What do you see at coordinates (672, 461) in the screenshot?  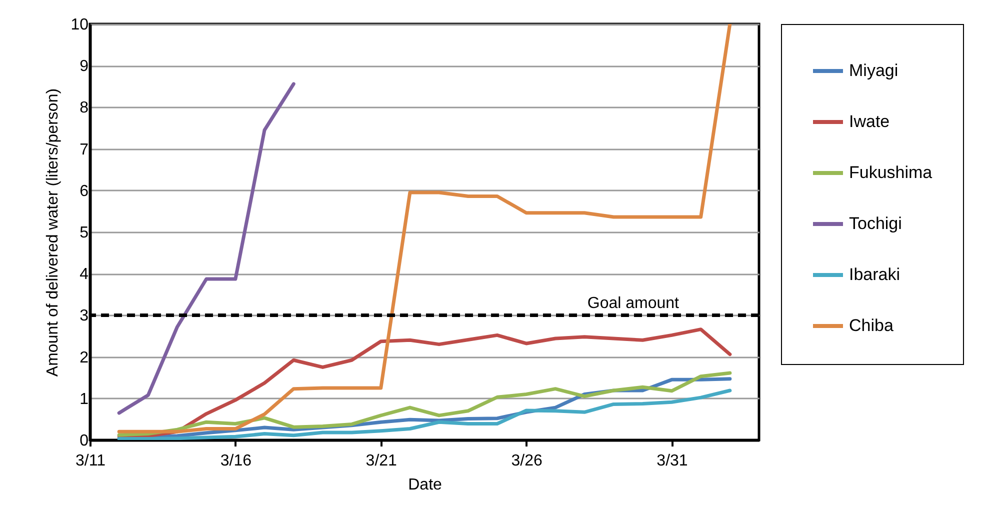 I see `x-tick-label: 3/31` at bounding box center [672, 461].